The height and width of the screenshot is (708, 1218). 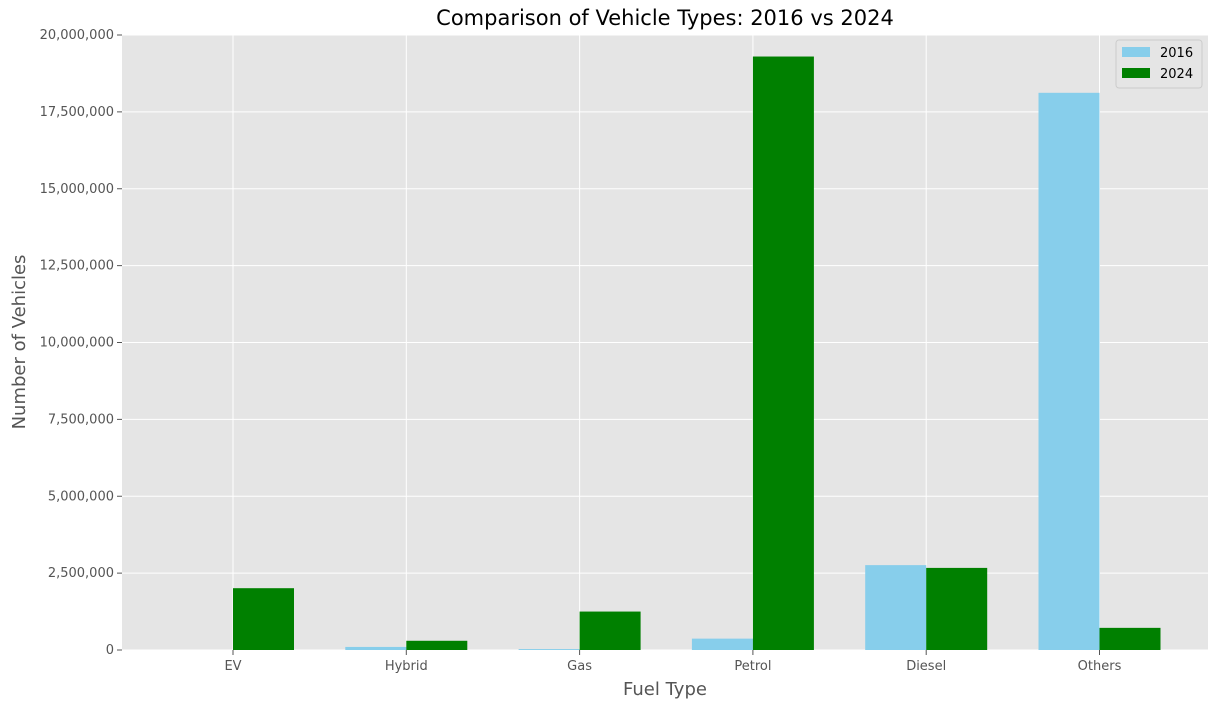 What do you see at coordinates (406, 666) in the screenshot?
I see `x-tick-label: Hybrid` at bounding box center [406, 666].